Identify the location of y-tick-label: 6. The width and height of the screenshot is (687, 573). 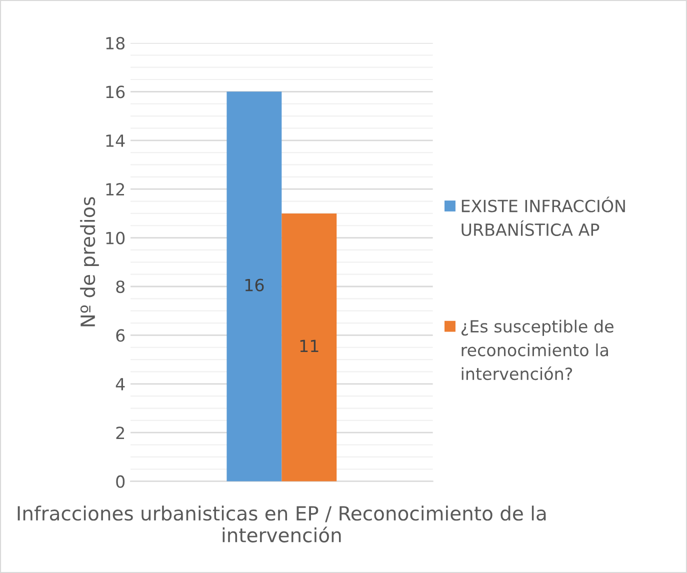
(120, 335).